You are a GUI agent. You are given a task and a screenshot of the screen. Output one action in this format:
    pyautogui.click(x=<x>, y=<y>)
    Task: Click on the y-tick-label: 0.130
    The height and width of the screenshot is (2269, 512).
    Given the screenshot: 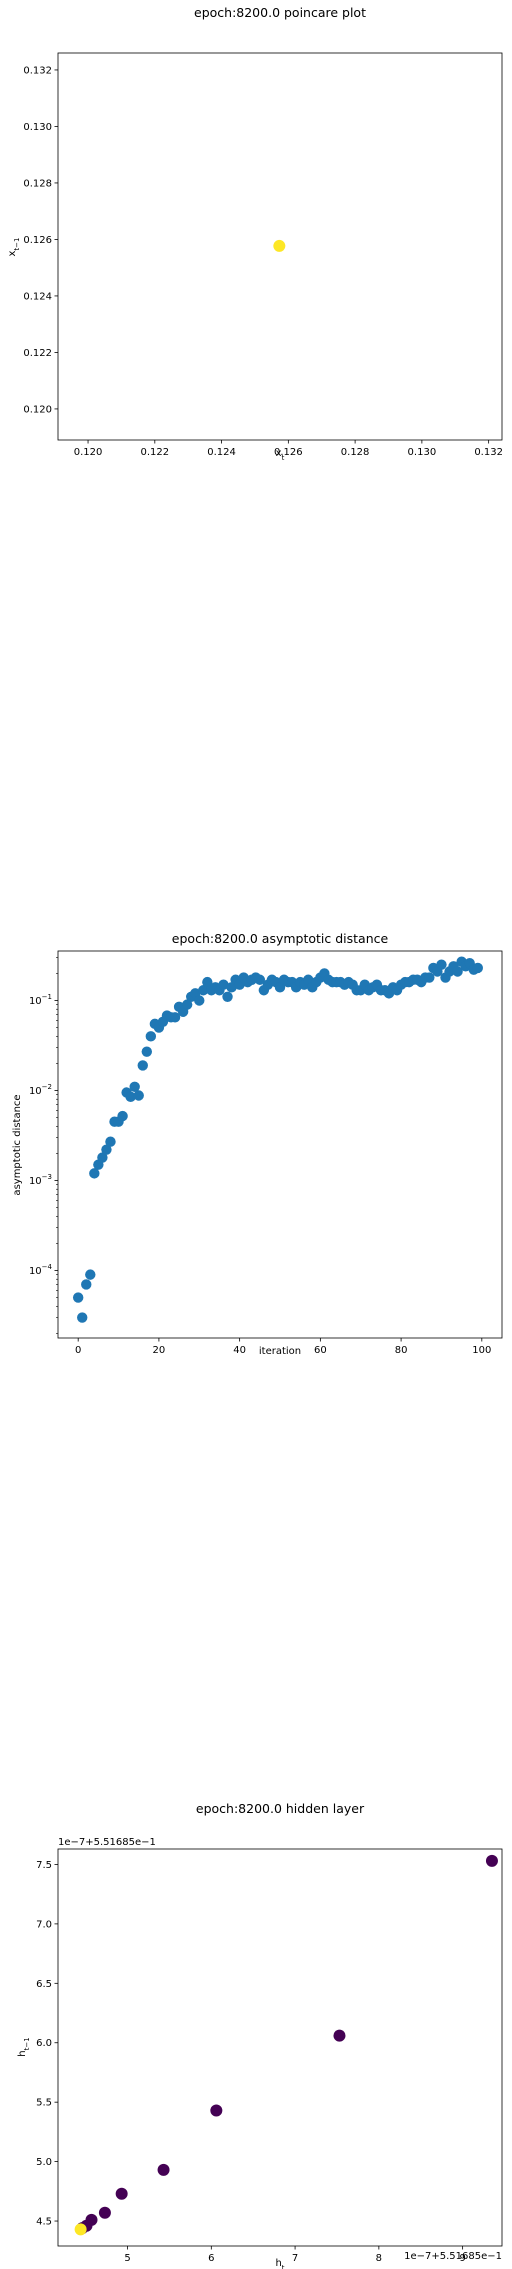 What is the action you would take?
    pyautogui.click(x=37, y=127)
    